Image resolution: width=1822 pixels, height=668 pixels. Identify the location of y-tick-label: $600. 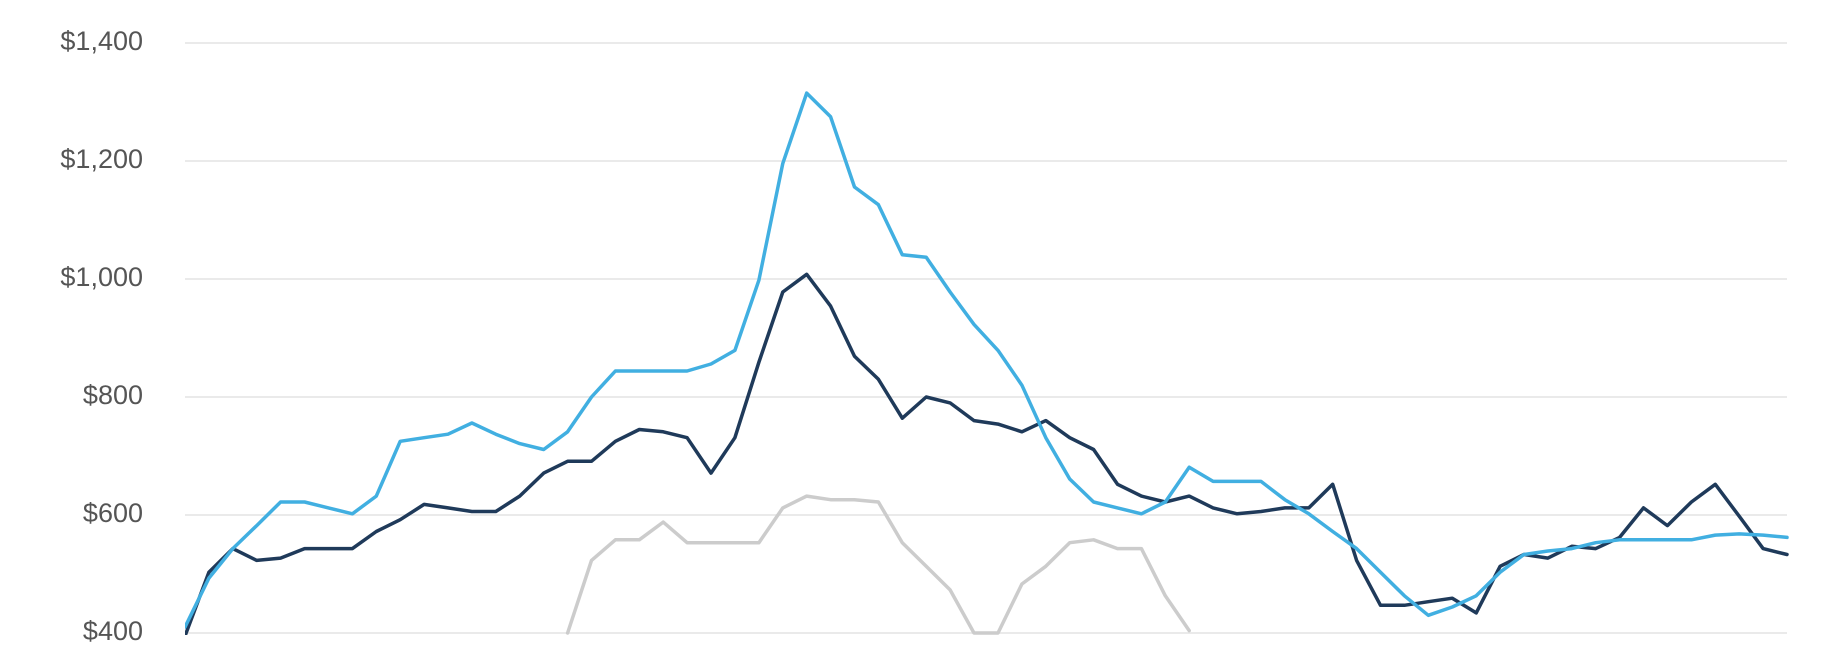
(113, 513).